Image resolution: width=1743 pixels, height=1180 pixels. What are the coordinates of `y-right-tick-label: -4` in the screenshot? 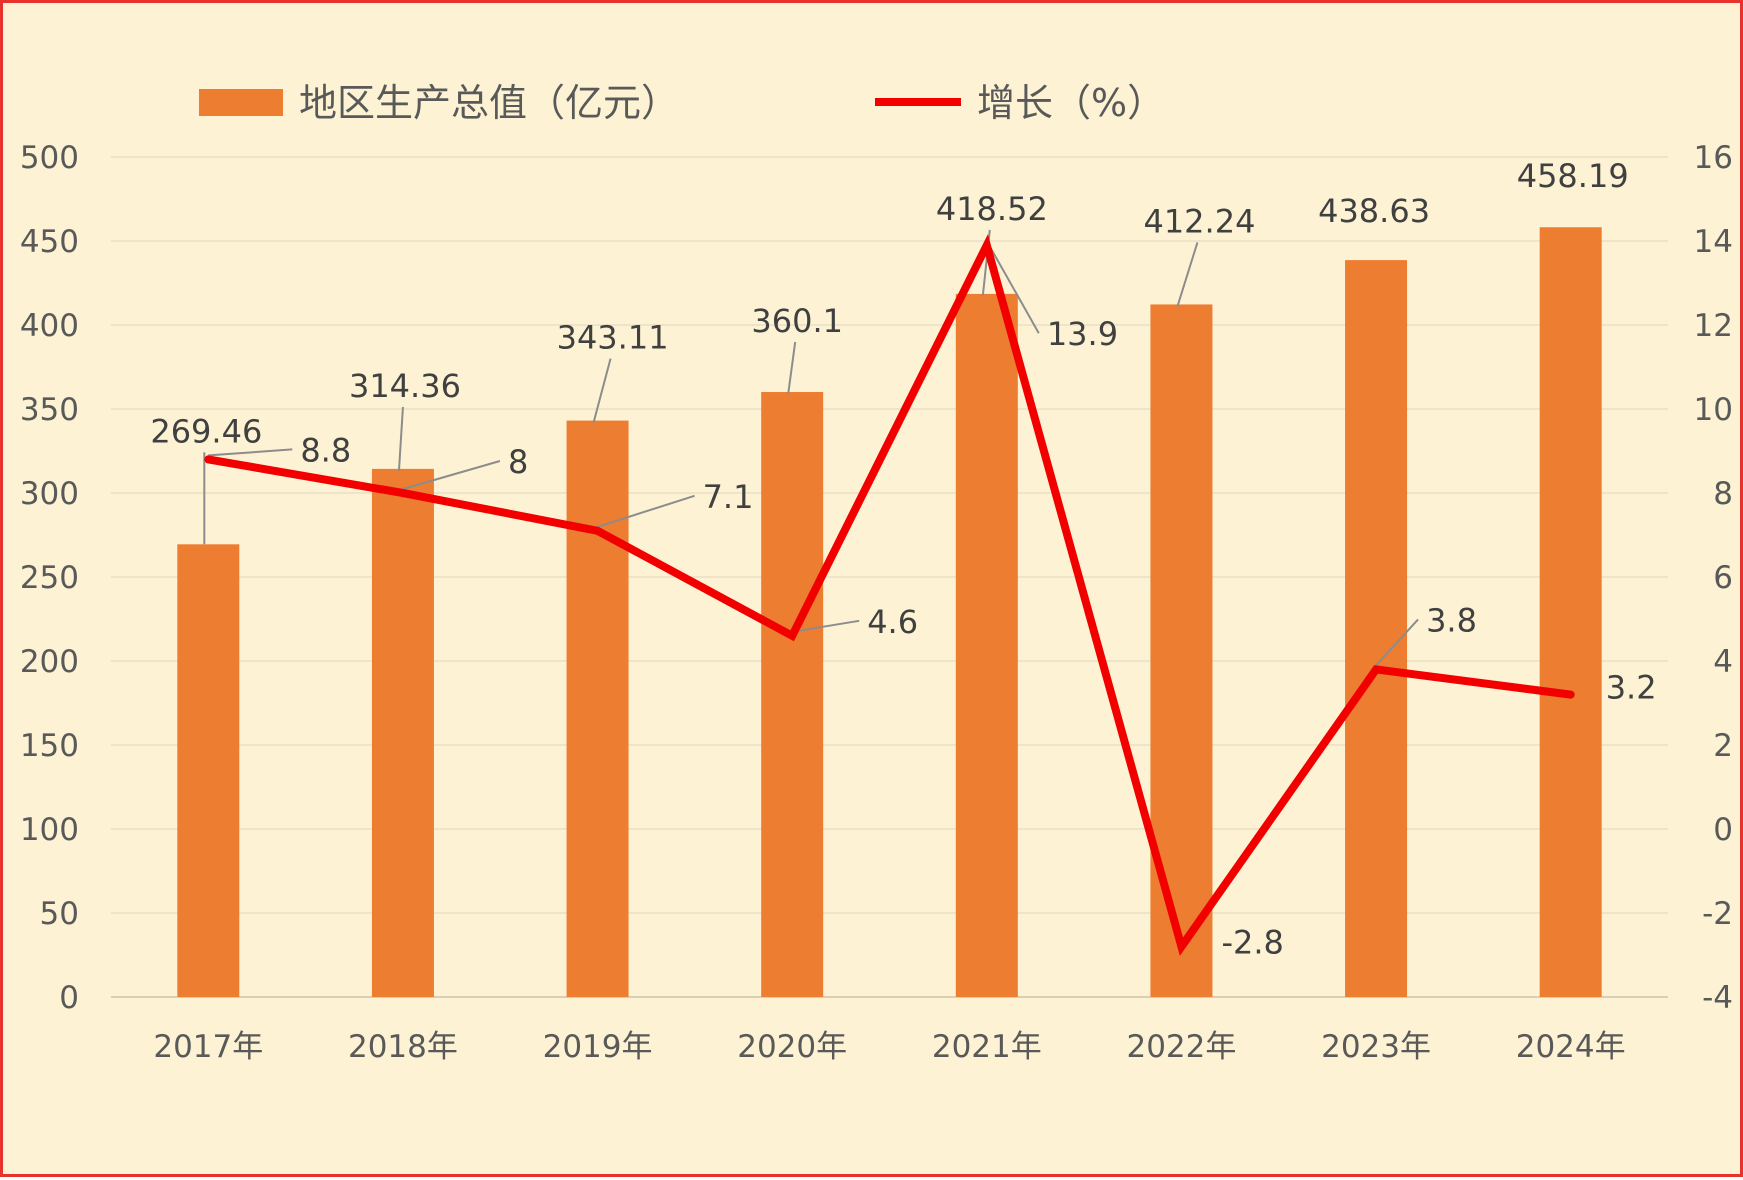 It's located at (1717, 998).